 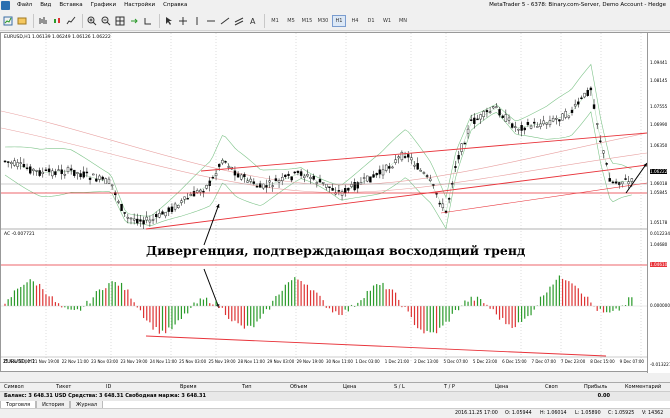 What do you see at coordinates (169, 21) in the screenshot?
I see `cursor-icon` at bounding box center [169, 21].